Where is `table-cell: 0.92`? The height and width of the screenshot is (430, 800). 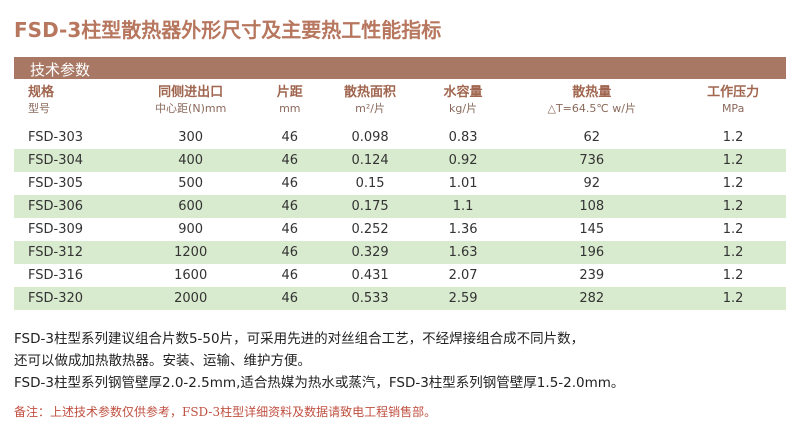 table-cell: 0.92 is located at coordinates (463, 160).